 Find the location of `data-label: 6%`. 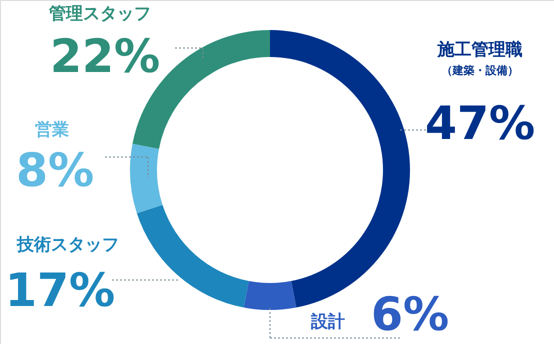

data-label: 6% is located at coordinates (410, 314).